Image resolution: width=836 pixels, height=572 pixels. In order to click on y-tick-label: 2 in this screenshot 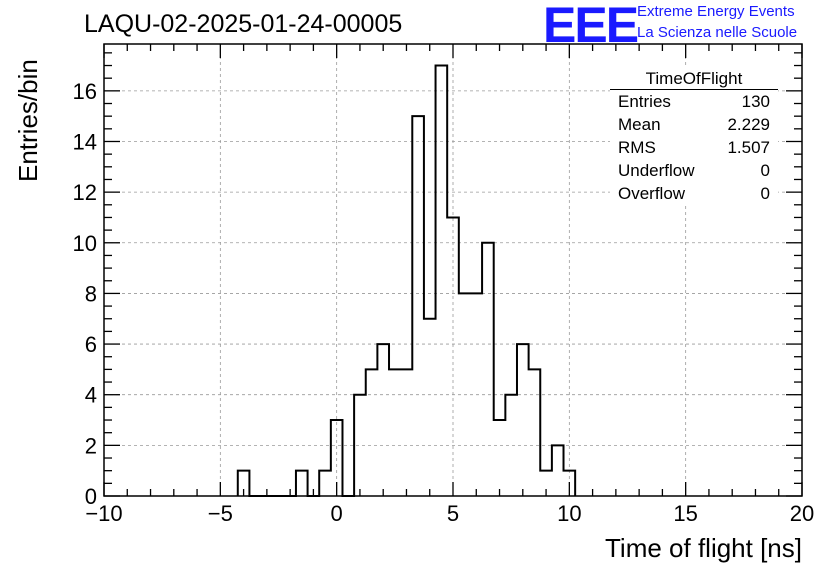, I will do `click(91, 445)`.